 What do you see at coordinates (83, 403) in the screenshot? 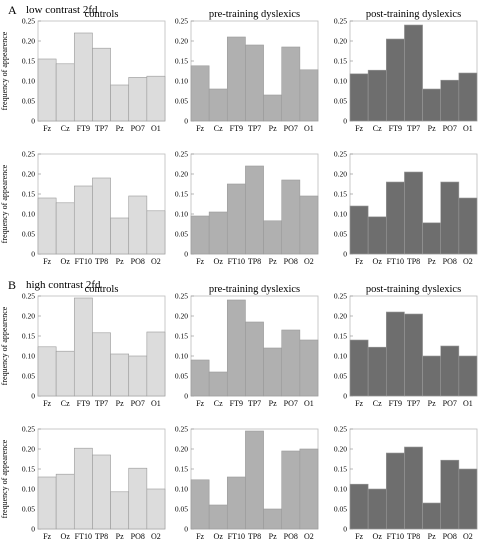
I see `x-tick-label: FT9` at bounding box center [83, 403].